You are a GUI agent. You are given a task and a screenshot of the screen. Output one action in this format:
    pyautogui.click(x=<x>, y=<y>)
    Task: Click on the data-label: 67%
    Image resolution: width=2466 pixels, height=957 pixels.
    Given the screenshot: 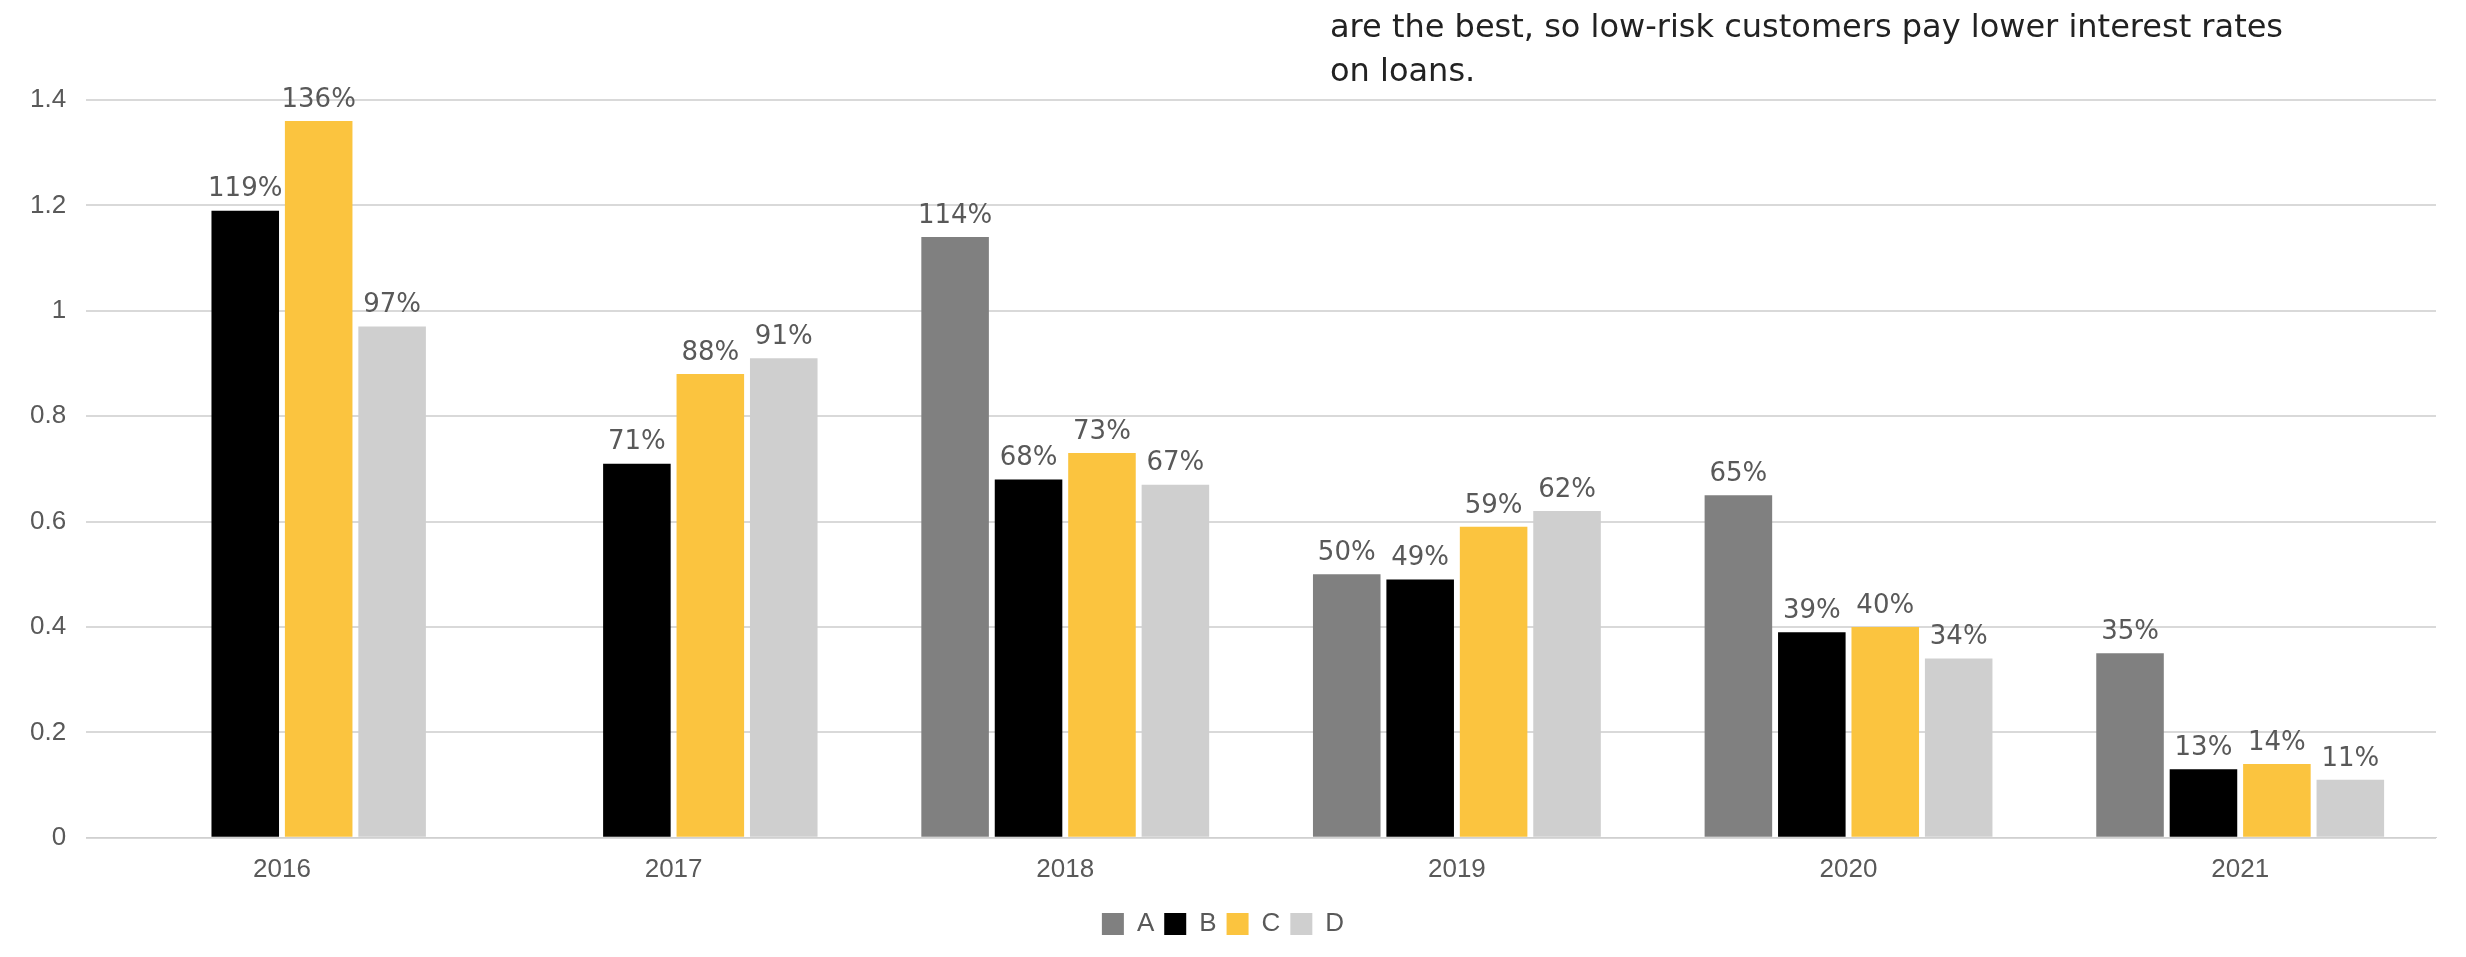 What is the action you would take?
    pyautogui.click(x=1175, y=461)
    